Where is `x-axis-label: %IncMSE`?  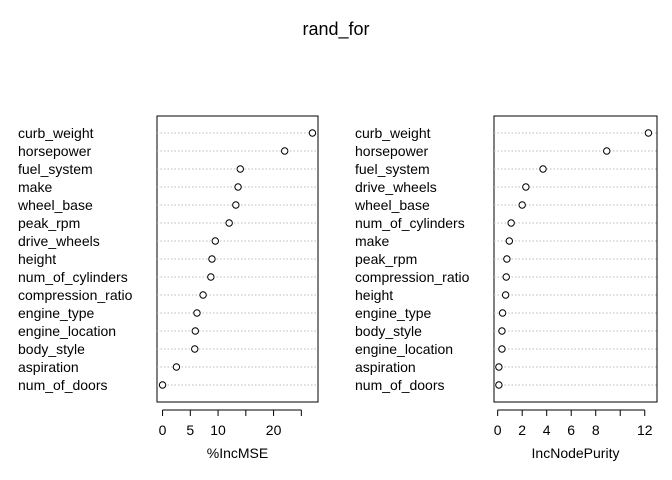 x-axis-label: %IncMSE is located at coordinates (237, 453).